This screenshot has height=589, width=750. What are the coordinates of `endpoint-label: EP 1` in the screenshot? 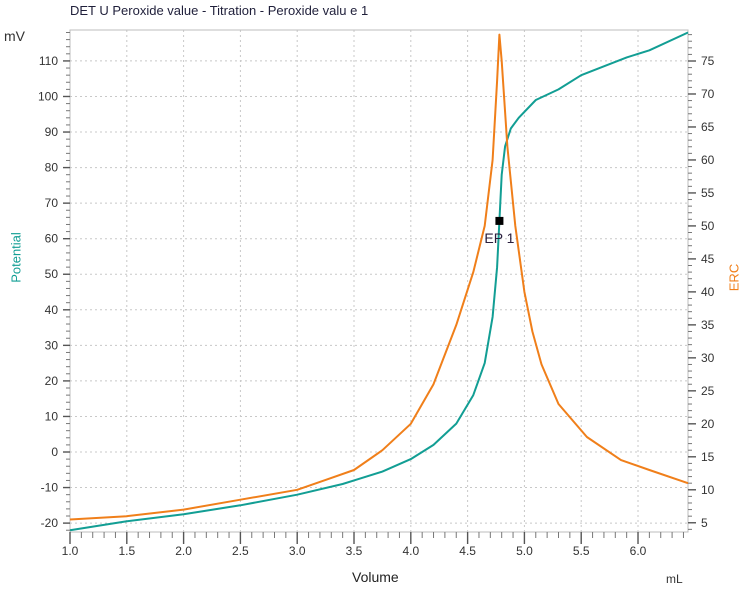 It's located at (499, 238).